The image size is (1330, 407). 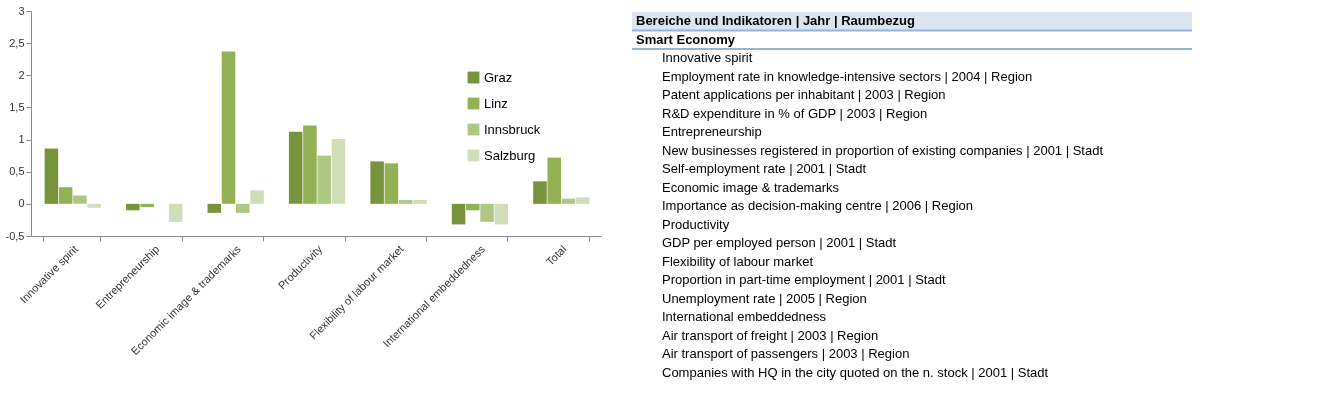 I want to click on legend-label: Salzburg, so click(x=510, y=155).